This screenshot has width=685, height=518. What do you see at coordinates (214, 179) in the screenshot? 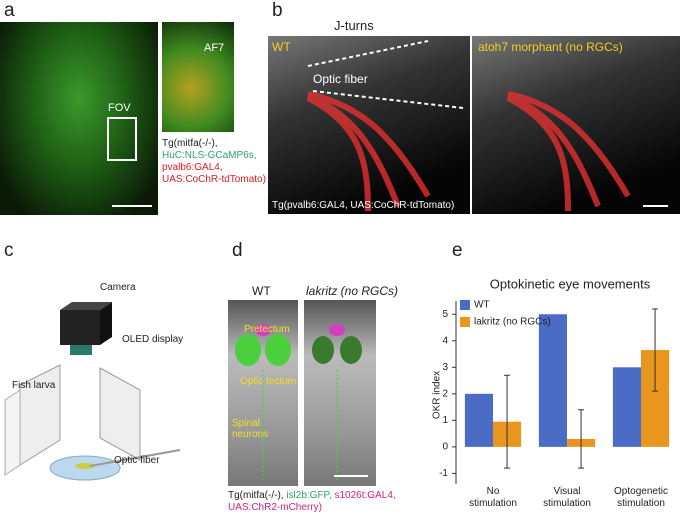
I see `caption-part: UAS:CoChR-tdTomato)` at bounding box center [214, 179].